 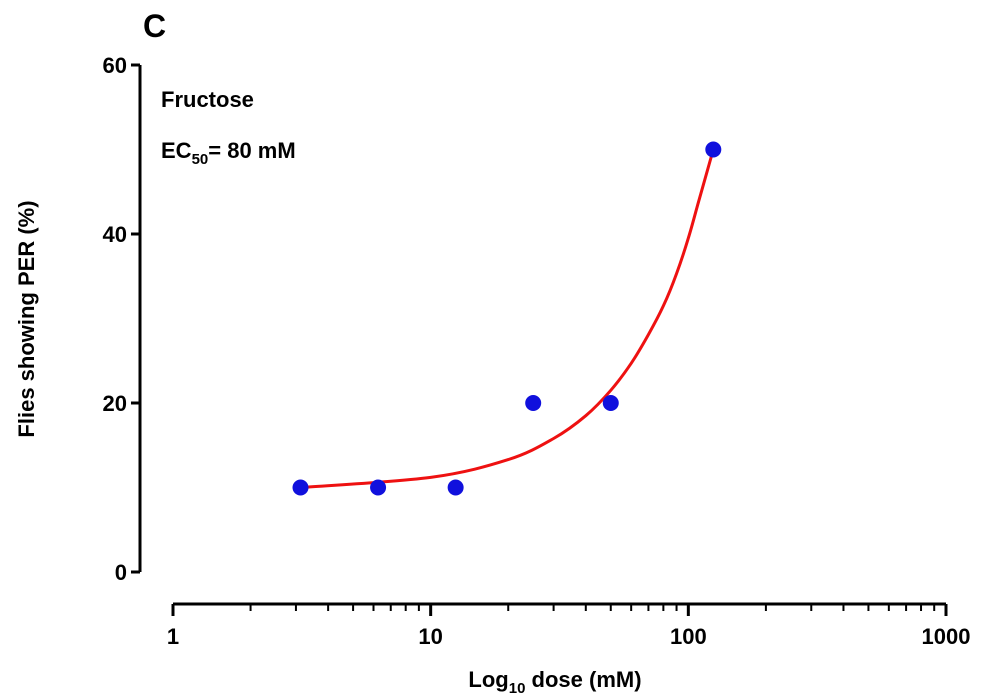 I want to click on x-axis-label-rest: dose (mM), so click(x=583, y=679).